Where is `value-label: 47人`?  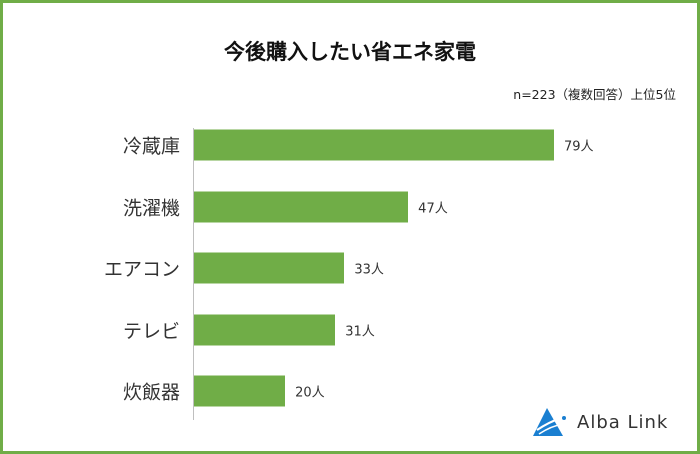 value-label: 47人 is located at coordinates (433, 208).